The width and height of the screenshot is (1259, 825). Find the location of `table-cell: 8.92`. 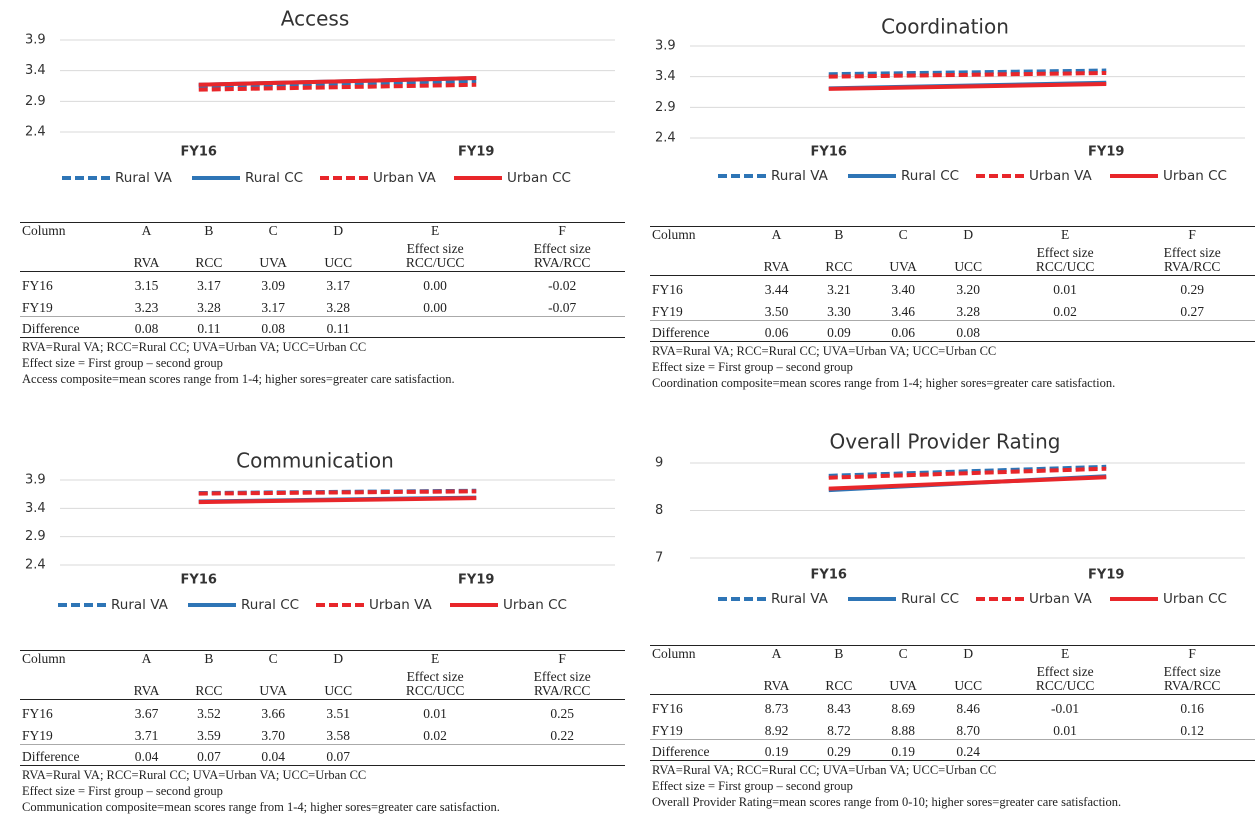

table-cell: 8.92 is located at coordinates (777, 728).